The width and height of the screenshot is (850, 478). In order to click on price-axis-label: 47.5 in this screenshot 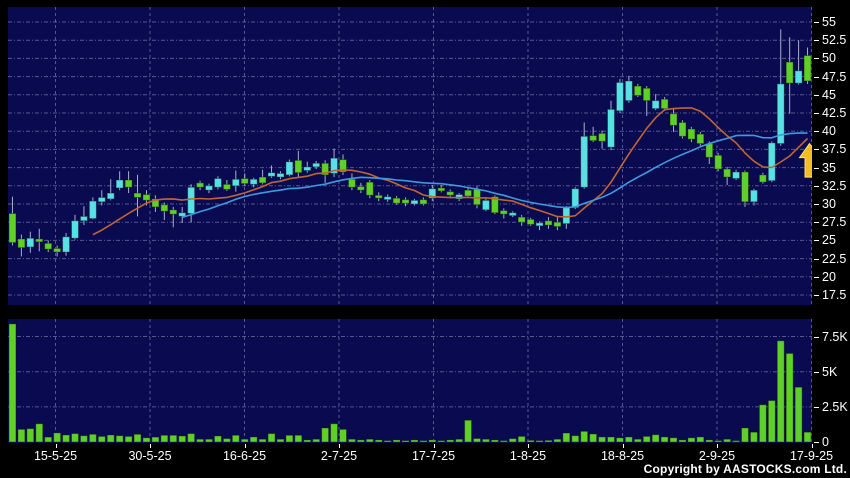, I will do `click(834, 76)`.